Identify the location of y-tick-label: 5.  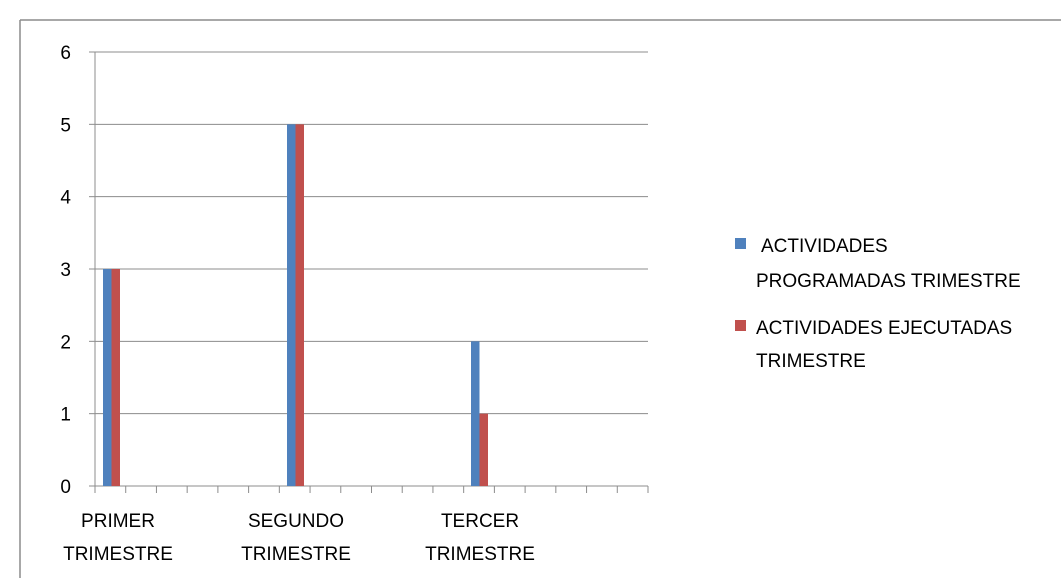
(65, 125).